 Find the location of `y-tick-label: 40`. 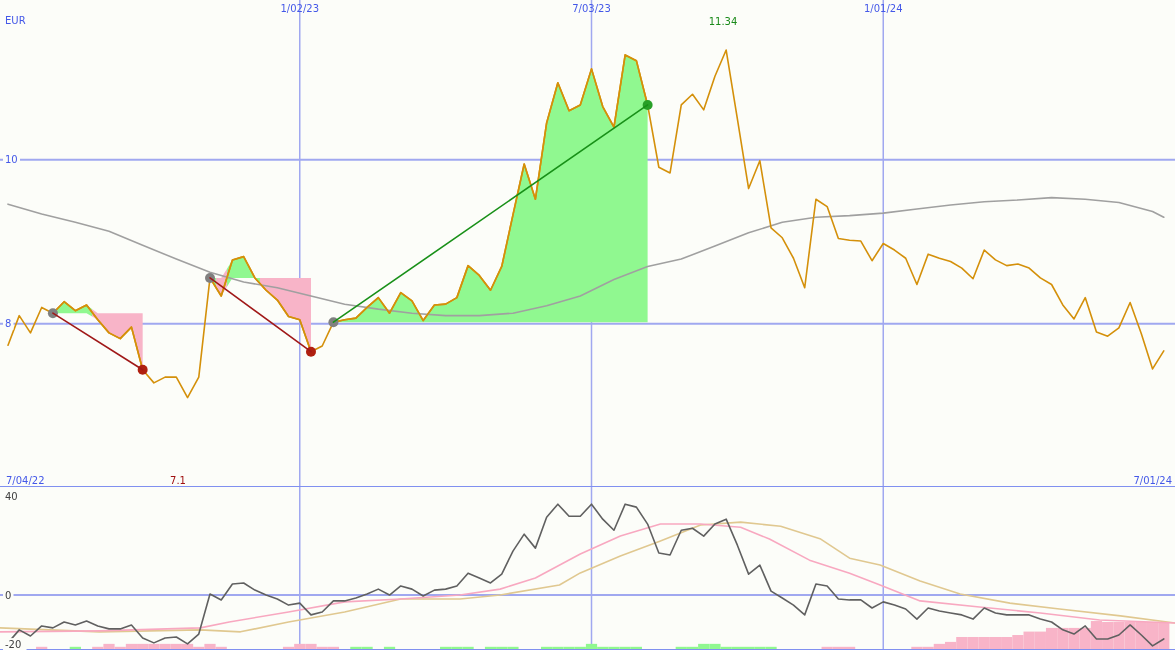

y-tick-label: 40 is located at coordinates (11, 497).